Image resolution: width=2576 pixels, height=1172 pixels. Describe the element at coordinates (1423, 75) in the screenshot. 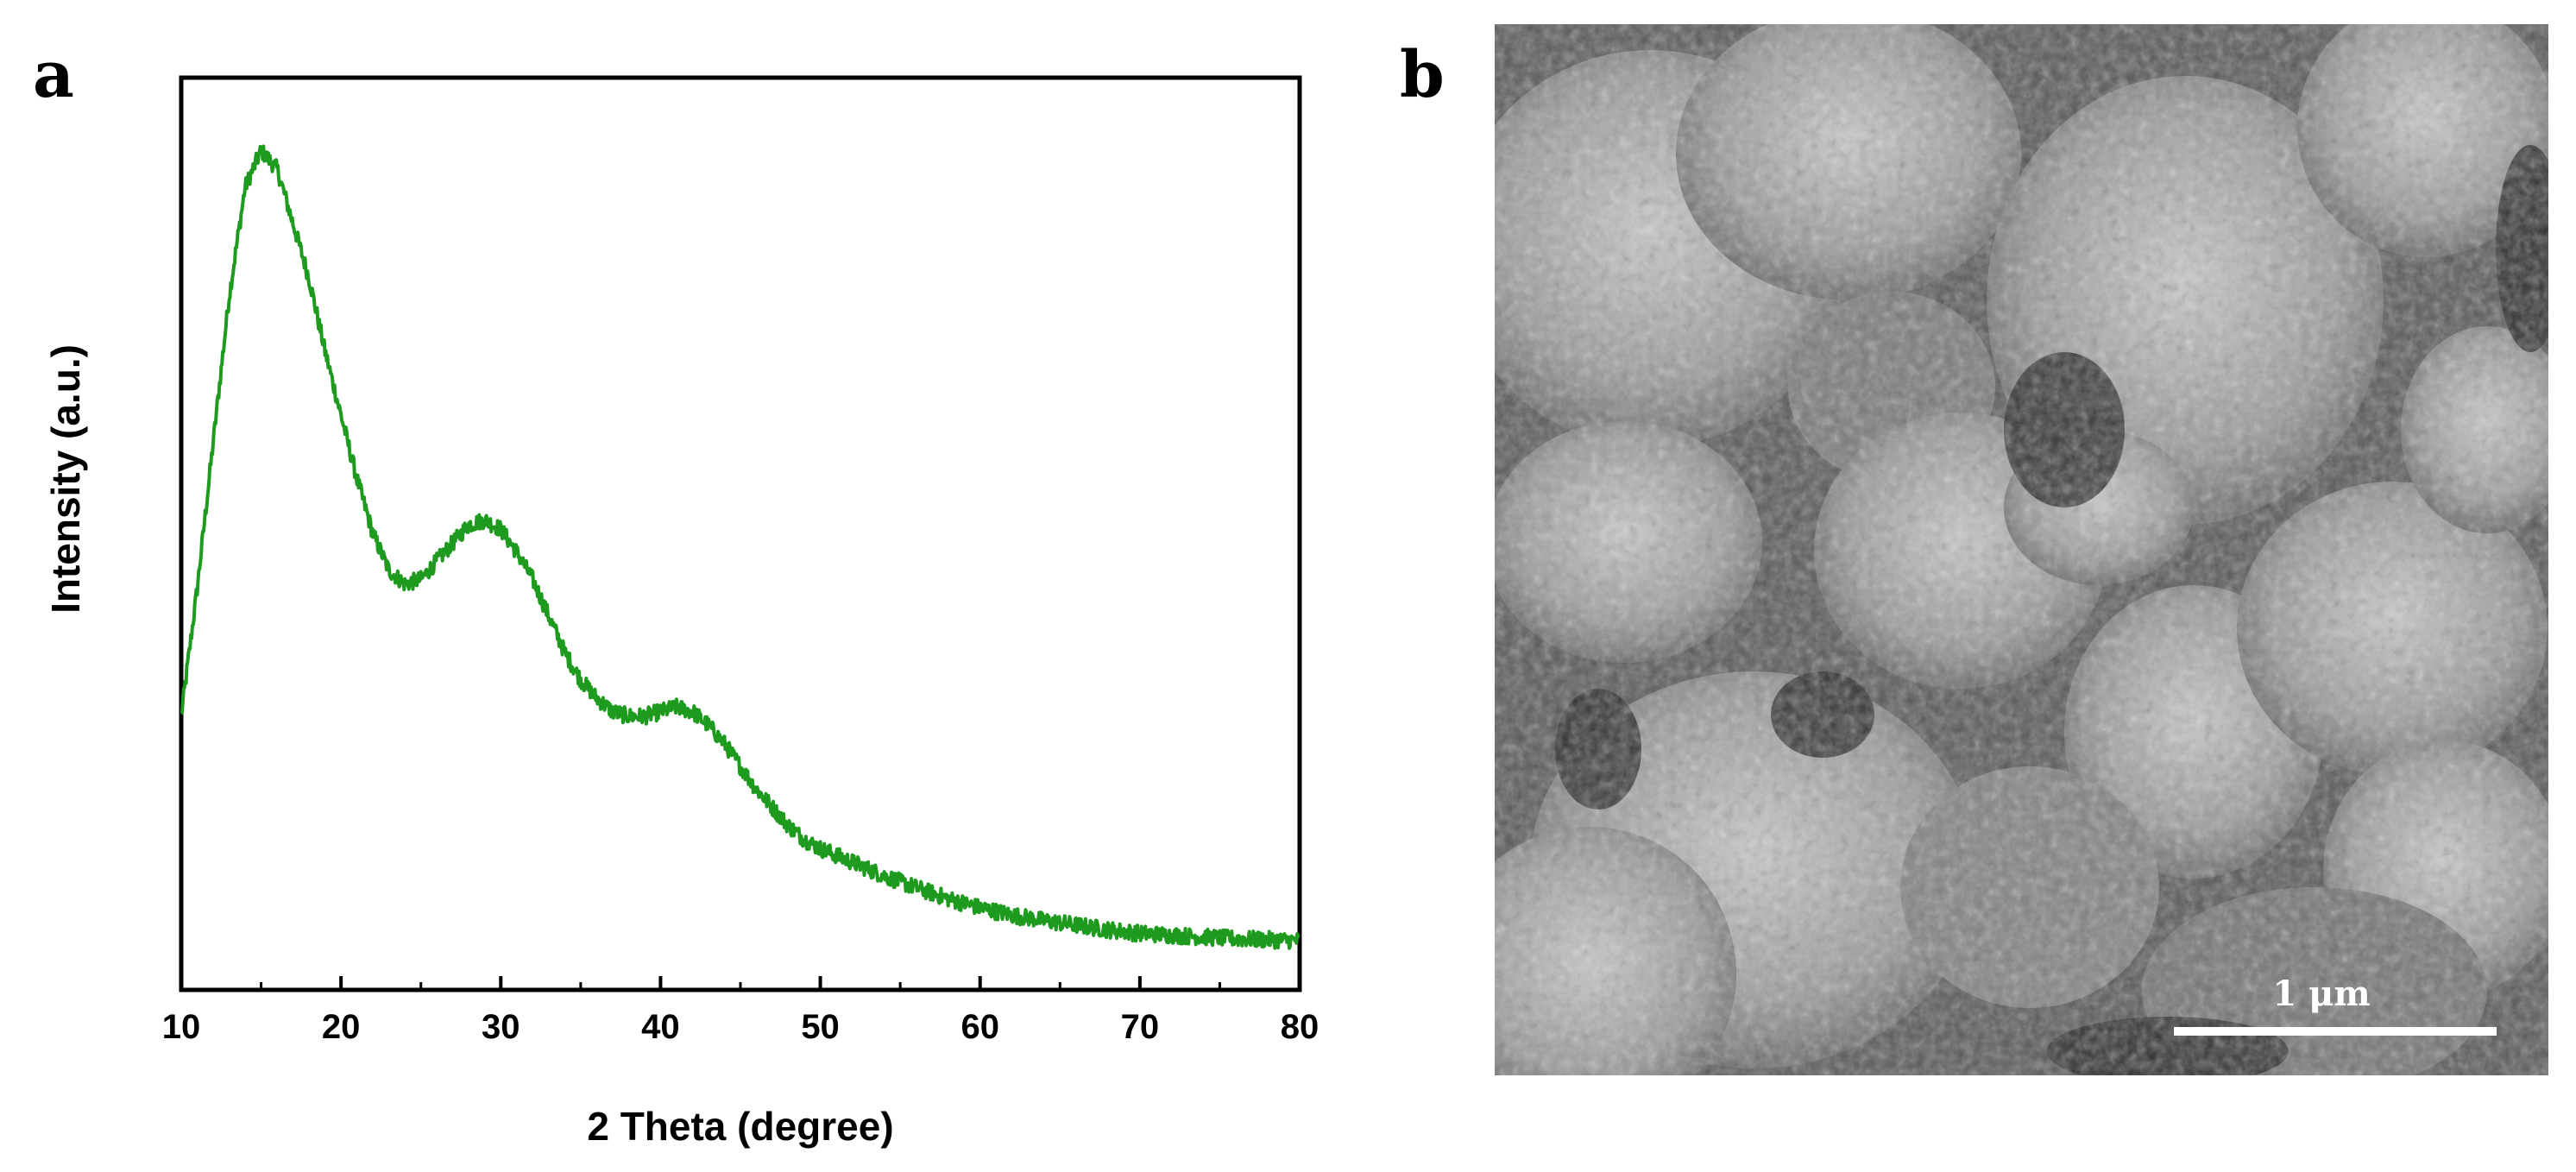

I see `panel-label-b: b` at that location.